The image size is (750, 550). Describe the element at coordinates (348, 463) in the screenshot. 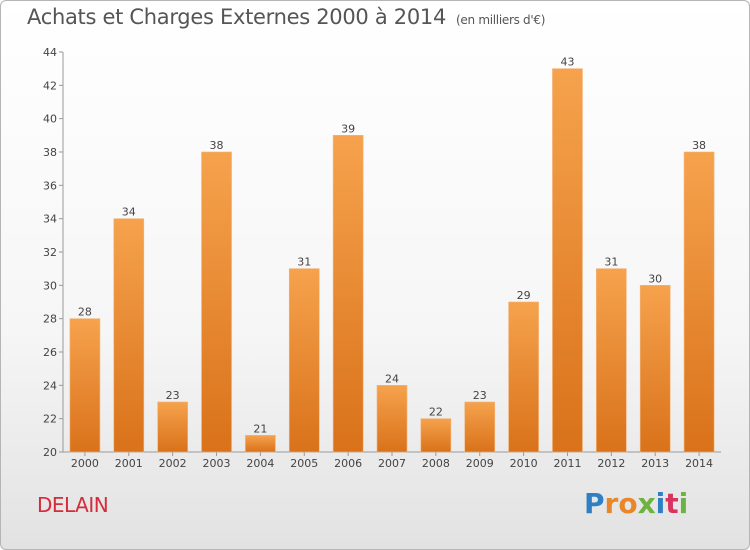

I see `x-tick-label: 2006` at that location.